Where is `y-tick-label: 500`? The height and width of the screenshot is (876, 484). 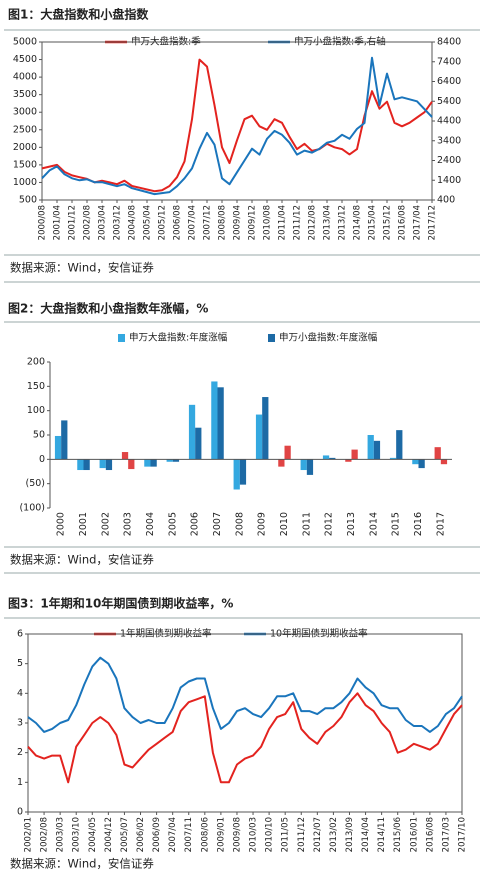
y-tick-label: 500 is located at coordinates (28, 200).